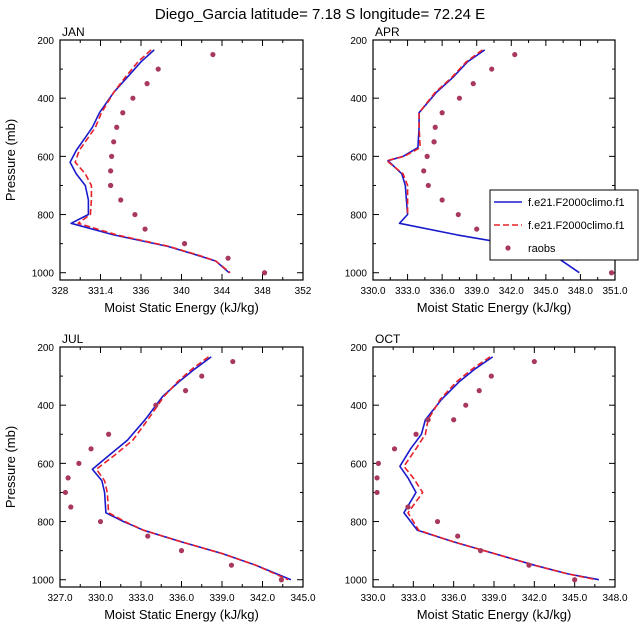 The height and width of the screenshot is (639, 639). What do you see at coordinates (262, 291) in the screenshot?
I see `x-tick-label: 348` at bounding box center [262, 291].